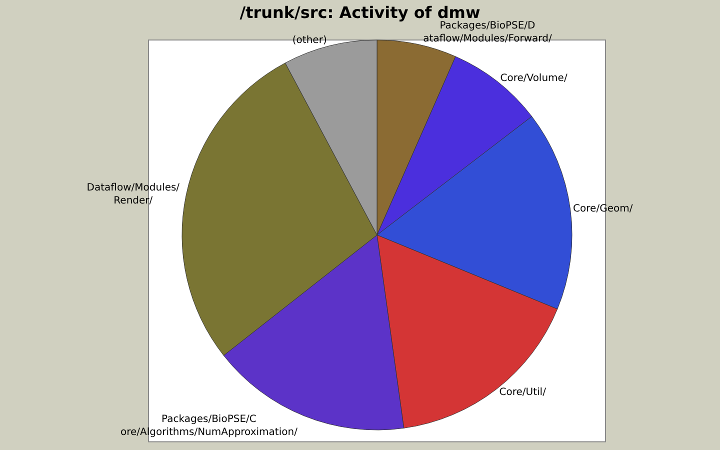 Image resolution: width=720 pixels, height=450 pixels. I want to click on slice-label: Core/Geom/, so click(603, 209).